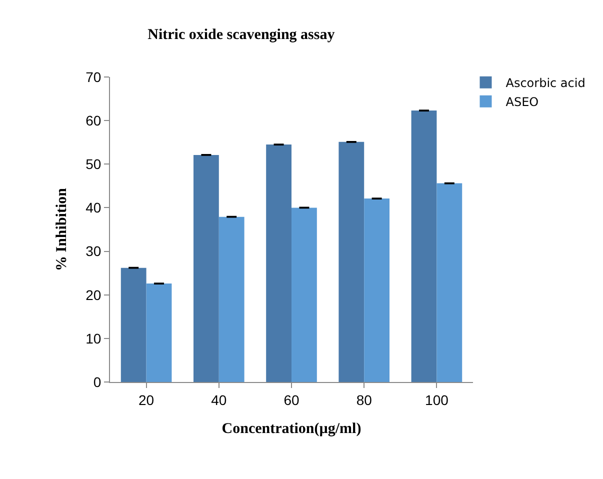 The image size is (603, 479). Describe the element at coordinates (94, 338) in the screenshot. I see `y-tick-label: 10` at that location.